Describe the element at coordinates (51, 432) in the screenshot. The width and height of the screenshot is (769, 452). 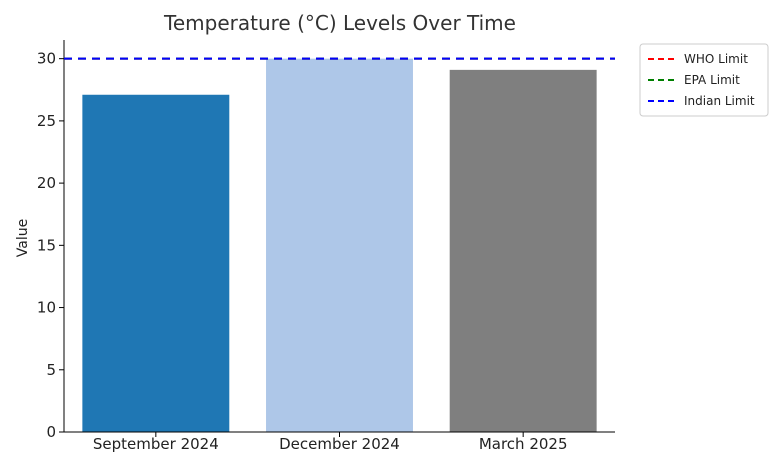
I see `y-tick-label: 0` at that location.